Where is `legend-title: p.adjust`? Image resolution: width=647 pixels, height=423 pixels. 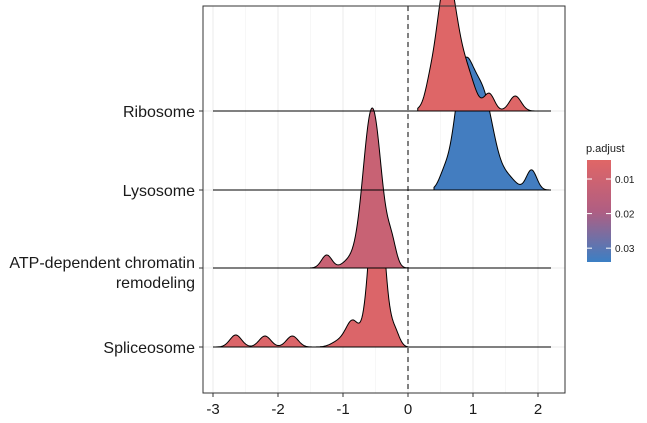 legend-title: p.adjust is located at coordinates (605, 149).